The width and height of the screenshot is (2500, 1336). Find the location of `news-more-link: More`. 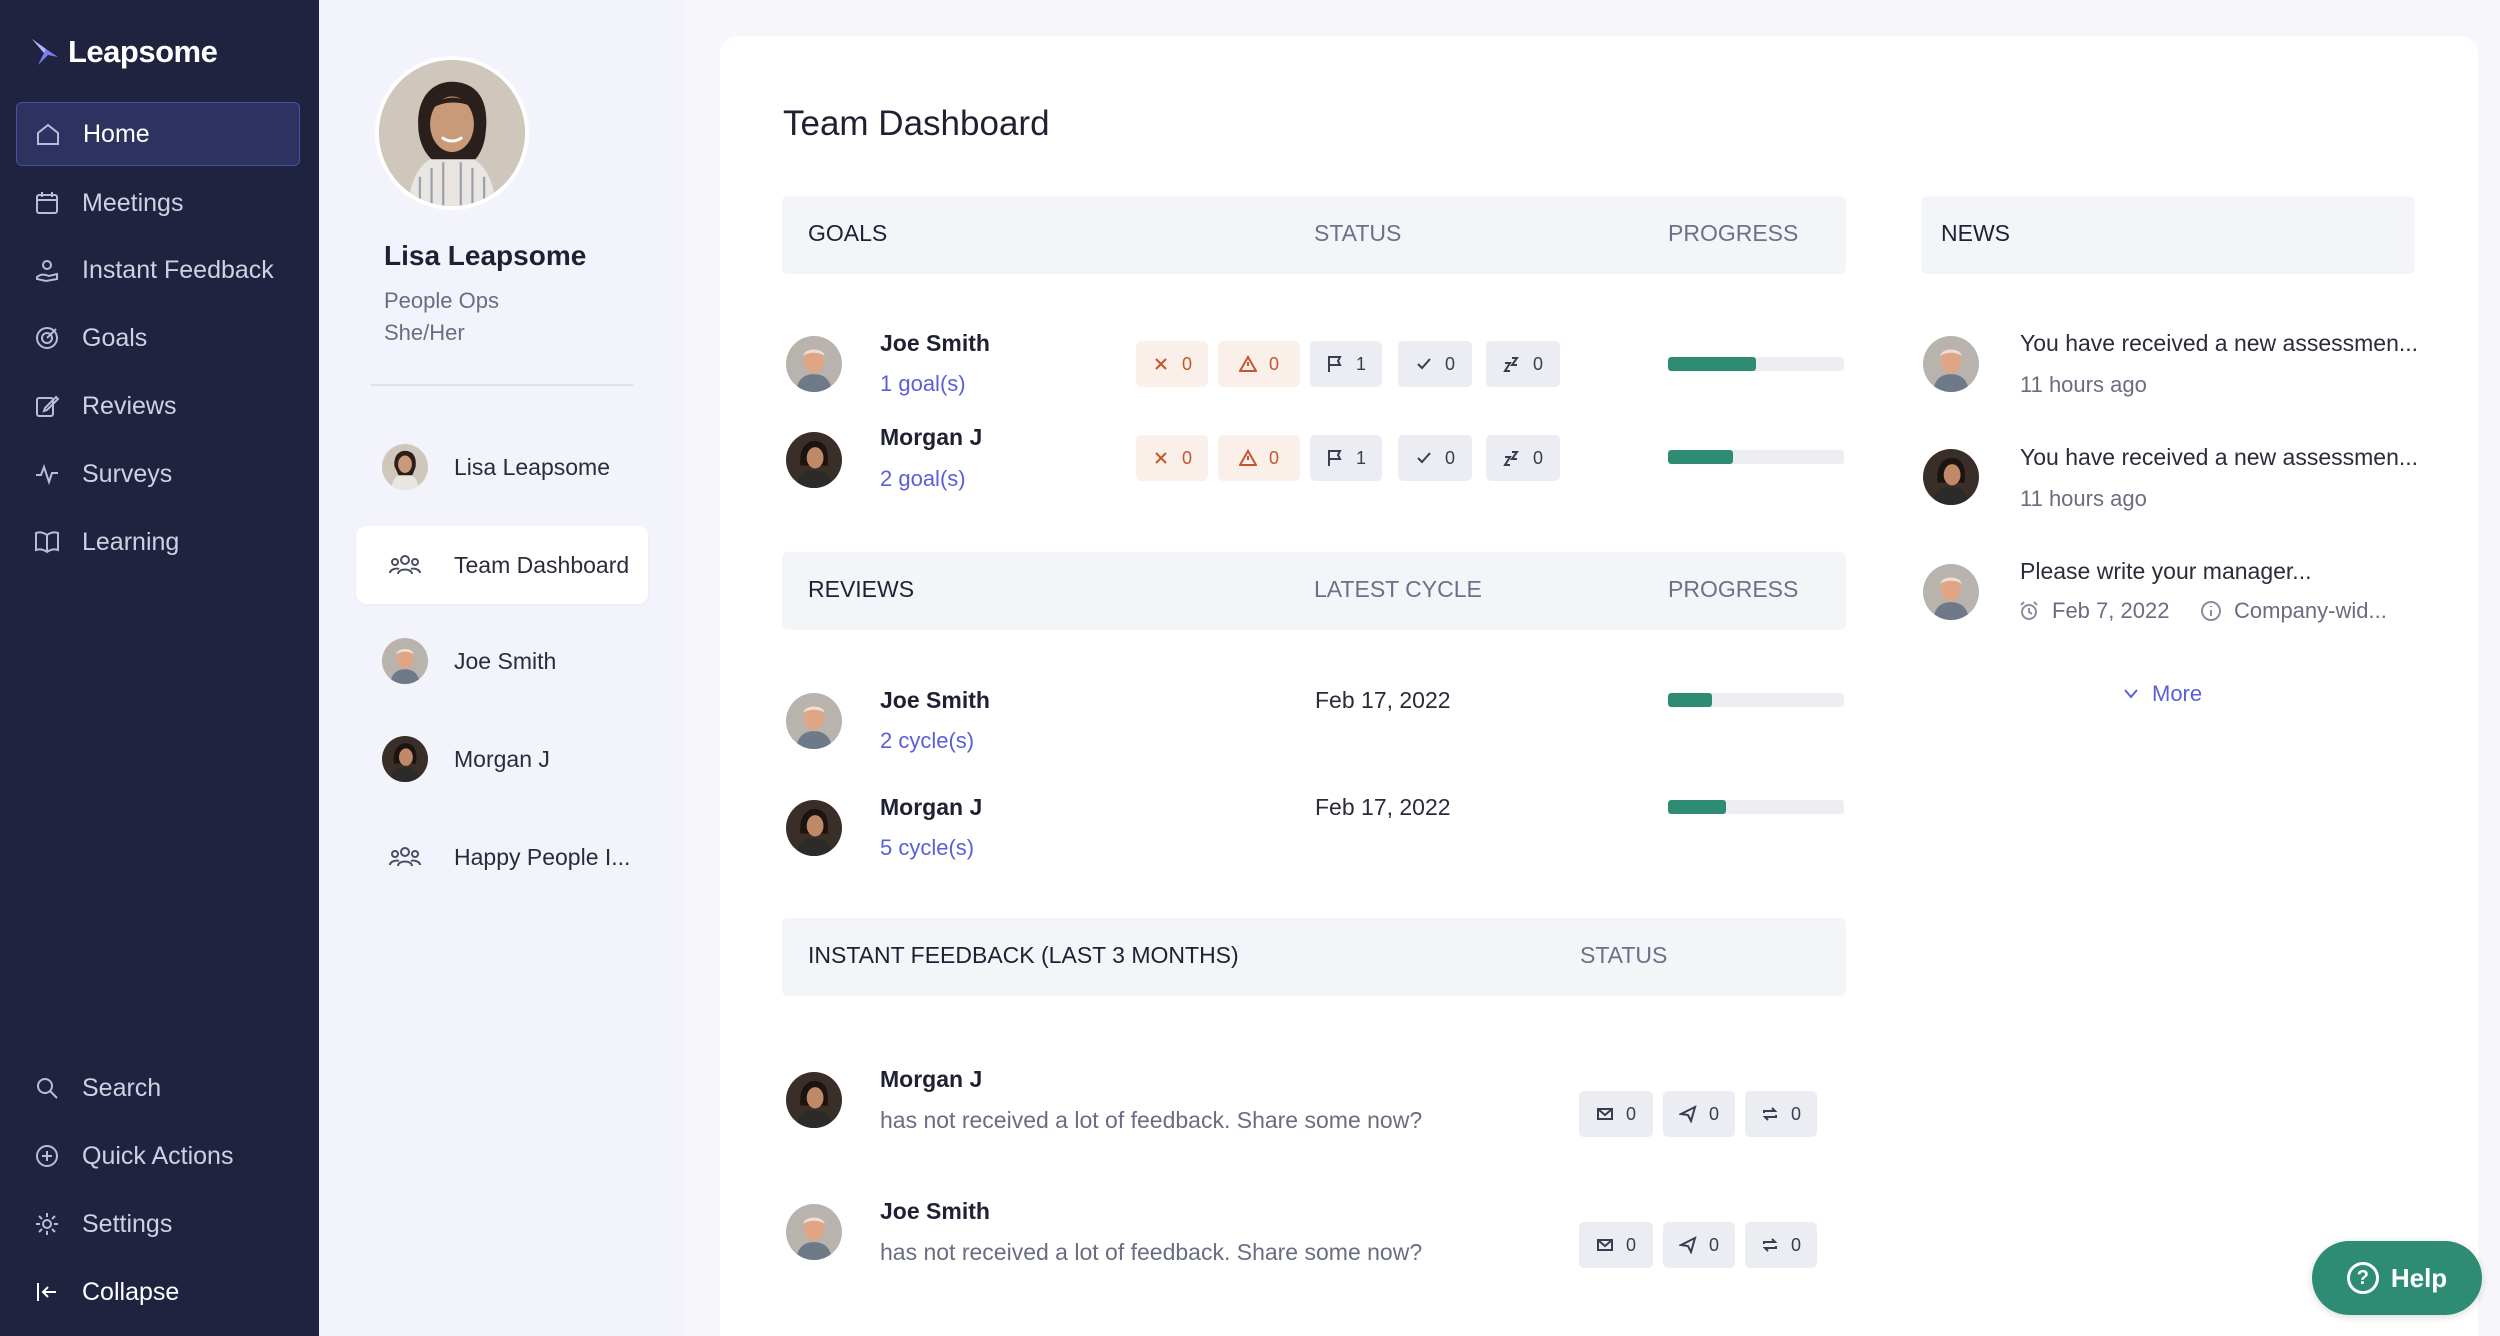

news-more-link: More is located at coordinates (2163, 694).